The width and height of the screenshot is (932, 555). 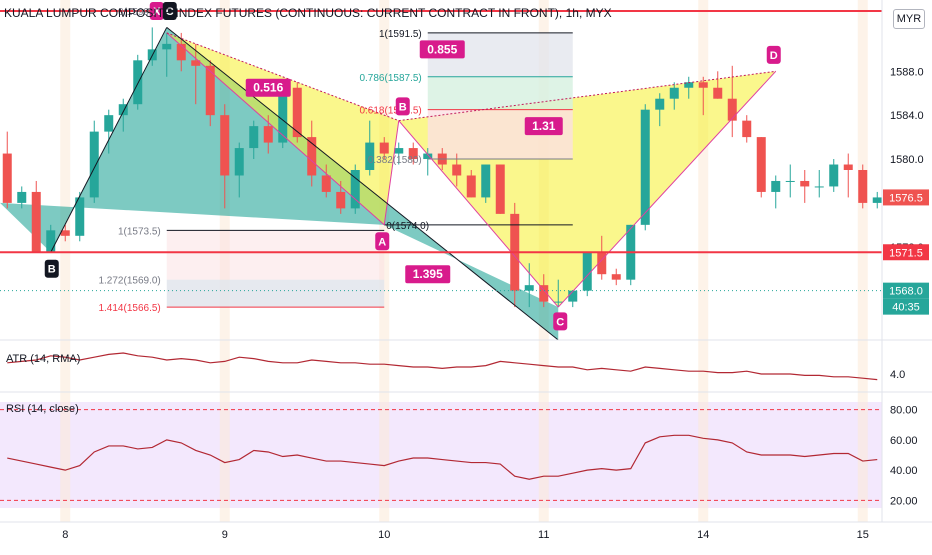 I want to click on ratio-label: 1.31, so click(x=544, y=126).